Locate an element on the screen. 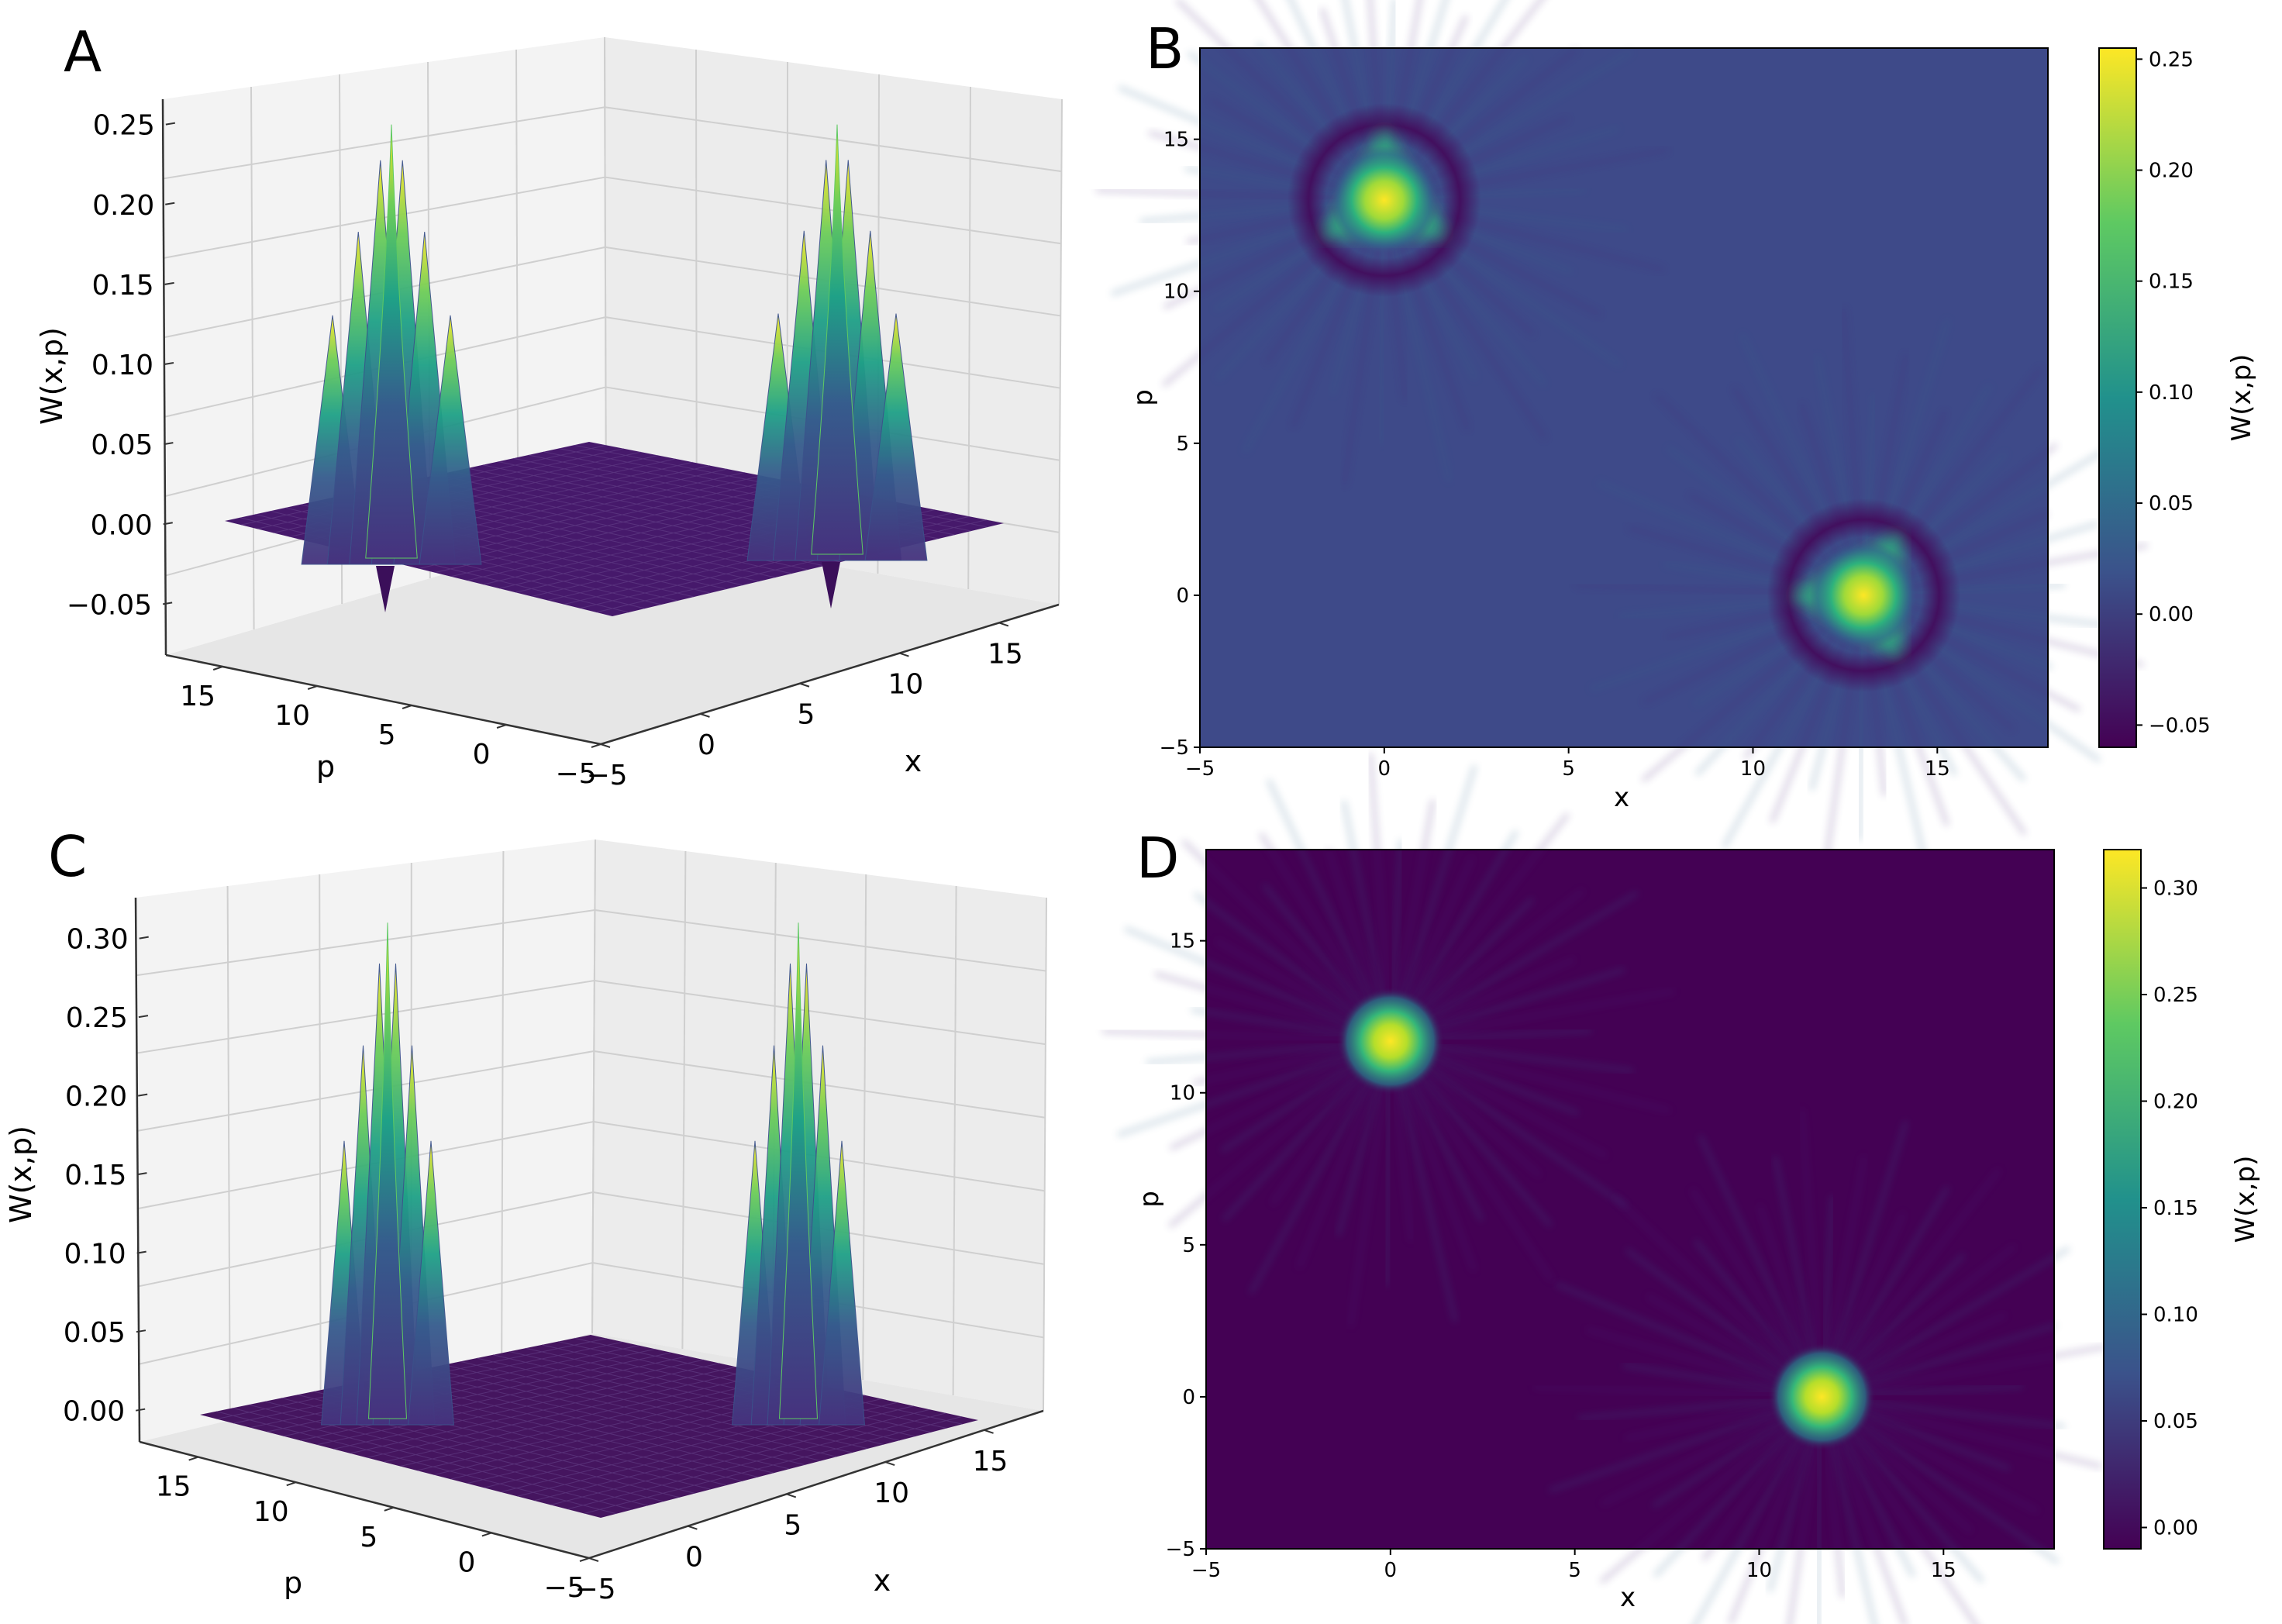 The width and height of the screenshot is (2282, 1624). panel-b-colorbar-ticks: 0.25 0.20 0.15 0.10 0.05 0.00 −0.05 is located at coordinates (2173, 392).